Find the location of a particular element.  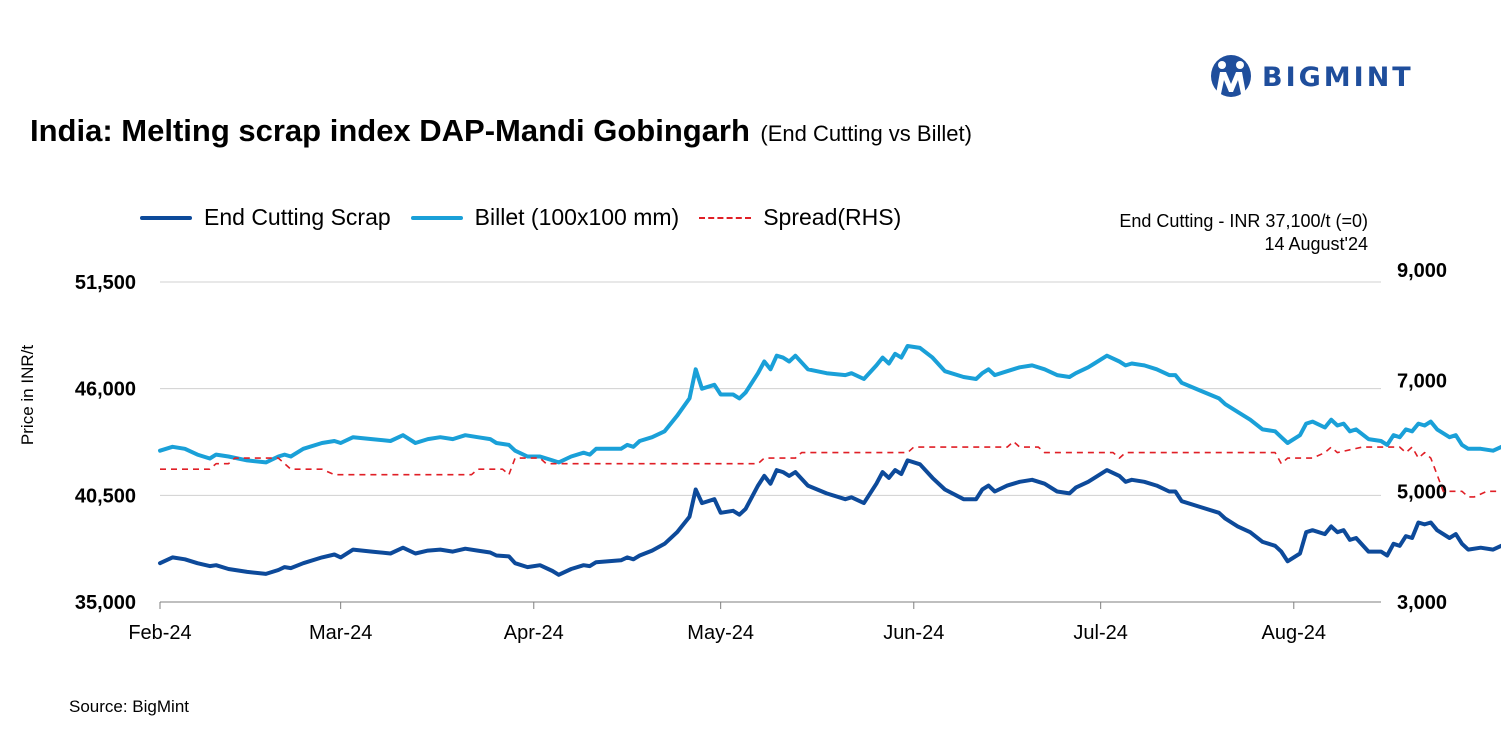

note-line-1: End Cutting - INR 37,100/t (=0) is located at coordinates (1243, 221).